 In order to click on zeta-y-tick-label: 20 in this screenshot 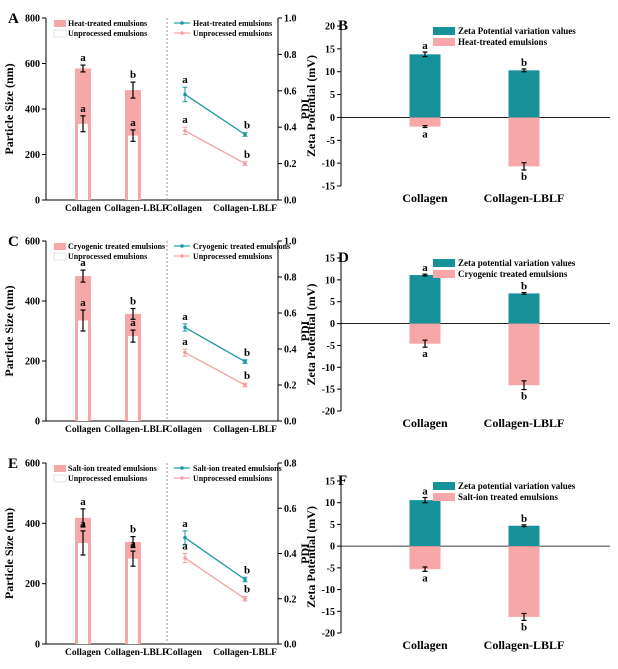, I will do `click(330, 27)`.